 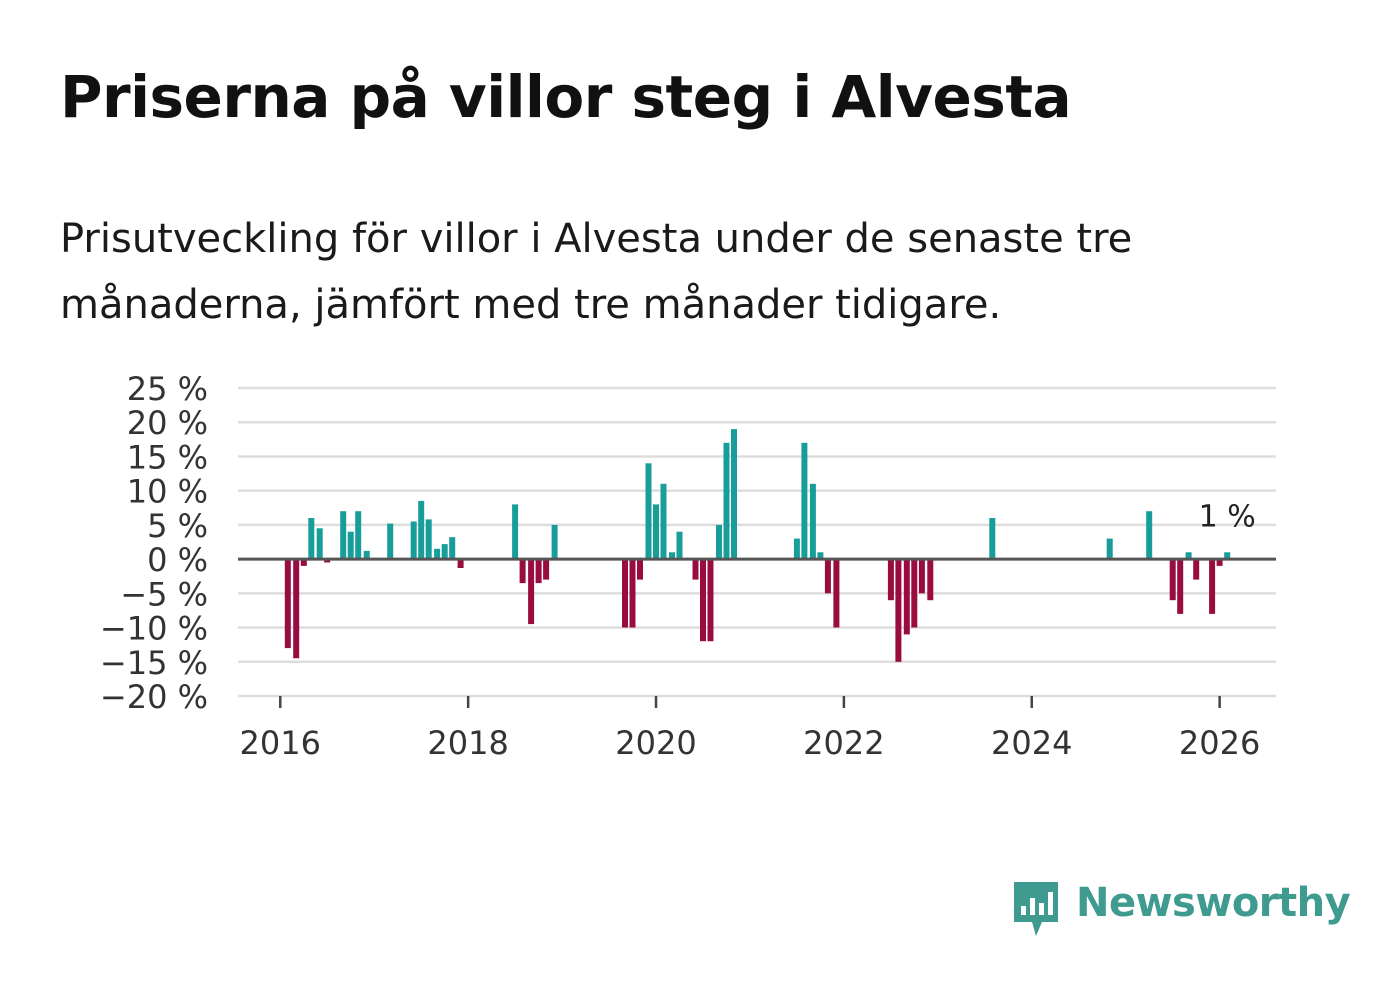 What do you see at coordinates (1213, 903) in the screenshot?
I see `brand-name: Newsworthy` at bounding box center [1213, 903].